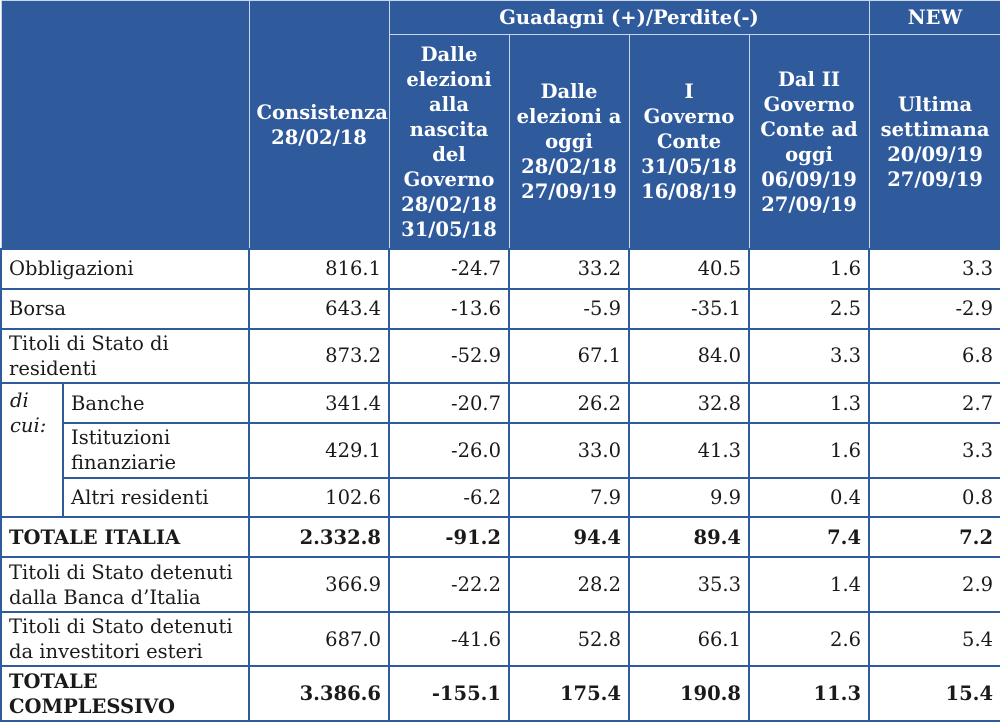 The height and width of the screenshot is (728, 1000). Describe the element at coordinates (125, 537) in the screenshot. I see `row-label: TOTALE ITALIA` at that location.